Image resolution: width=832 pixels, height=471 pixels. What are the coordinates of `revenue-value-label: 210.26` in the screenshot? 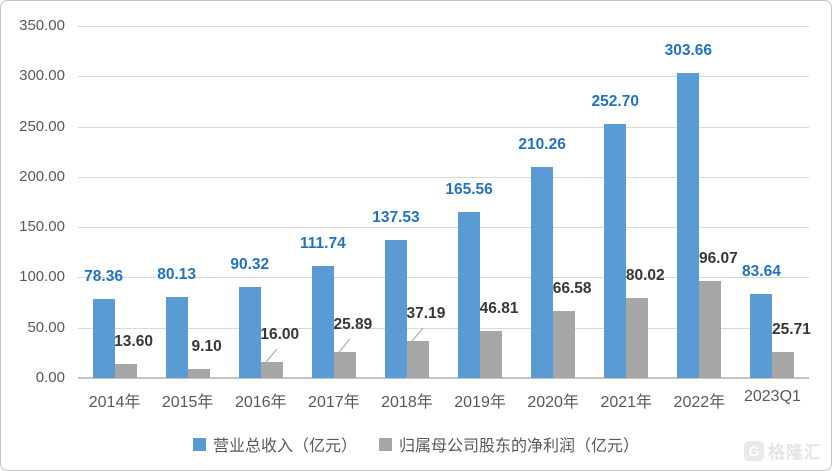 It's located at (542, 144).